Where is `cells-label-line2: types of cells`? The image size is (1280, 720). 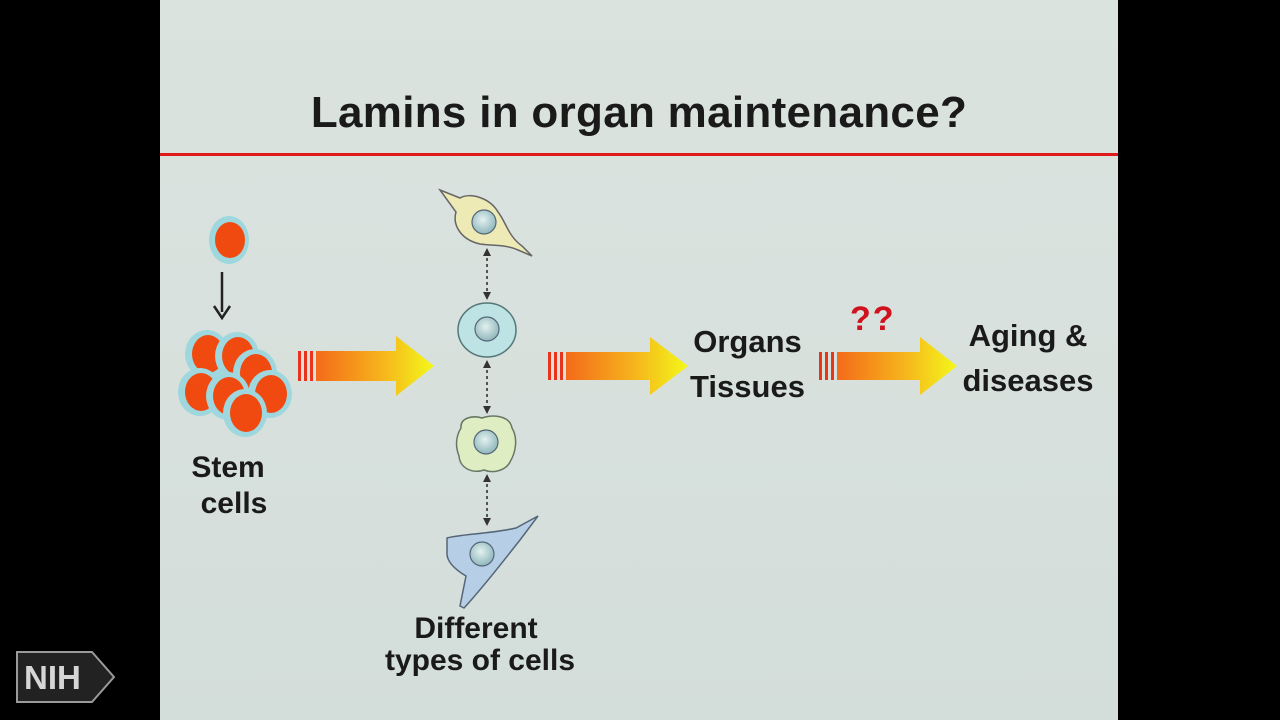
cells-label-line2: types of cells is located at coordinates (480, 661).